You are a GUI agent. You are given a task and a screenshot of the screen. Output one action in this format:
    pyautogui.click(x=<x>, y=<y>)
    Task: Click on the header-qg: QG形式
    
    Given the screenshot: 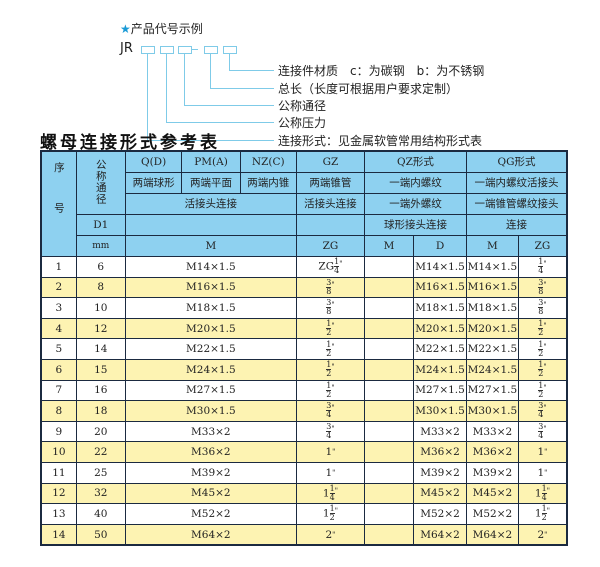 What is the action you would take?
    pyautogui.click(x=516, y=161)
    